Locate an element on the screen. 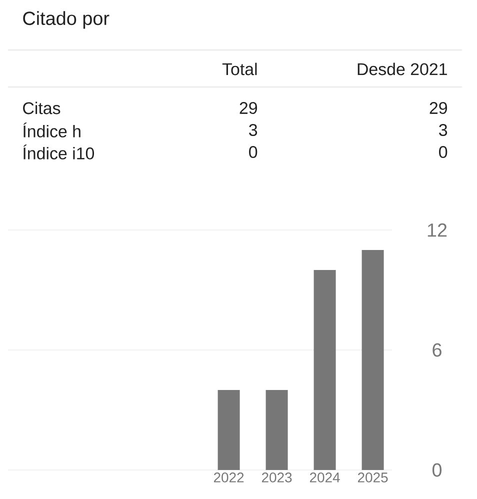 This screenshot has width=477, height=499. x-tick-label: 2022 is located at coordinates (229, 477).